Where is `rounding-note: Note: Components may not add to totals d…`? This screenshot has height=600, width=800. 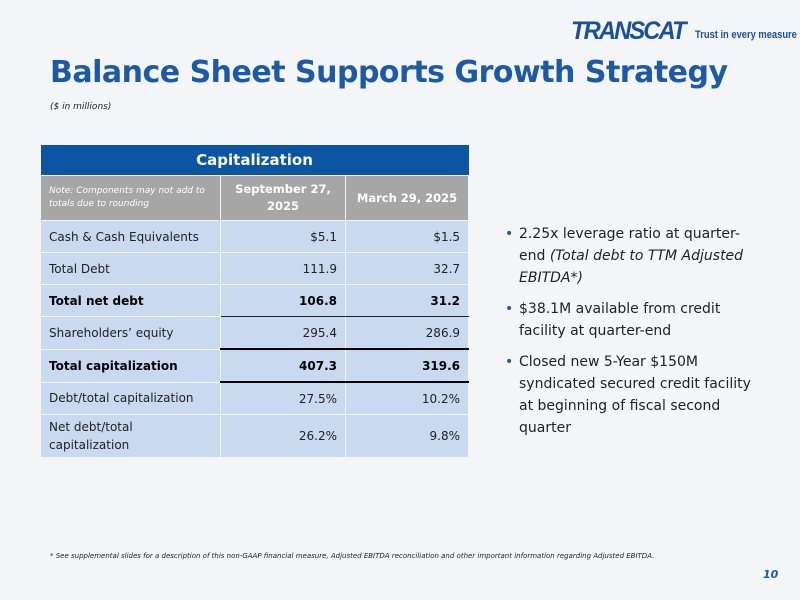
rounding-note: Note: Components may not add to totals d… is located at coordinates (130, 198).